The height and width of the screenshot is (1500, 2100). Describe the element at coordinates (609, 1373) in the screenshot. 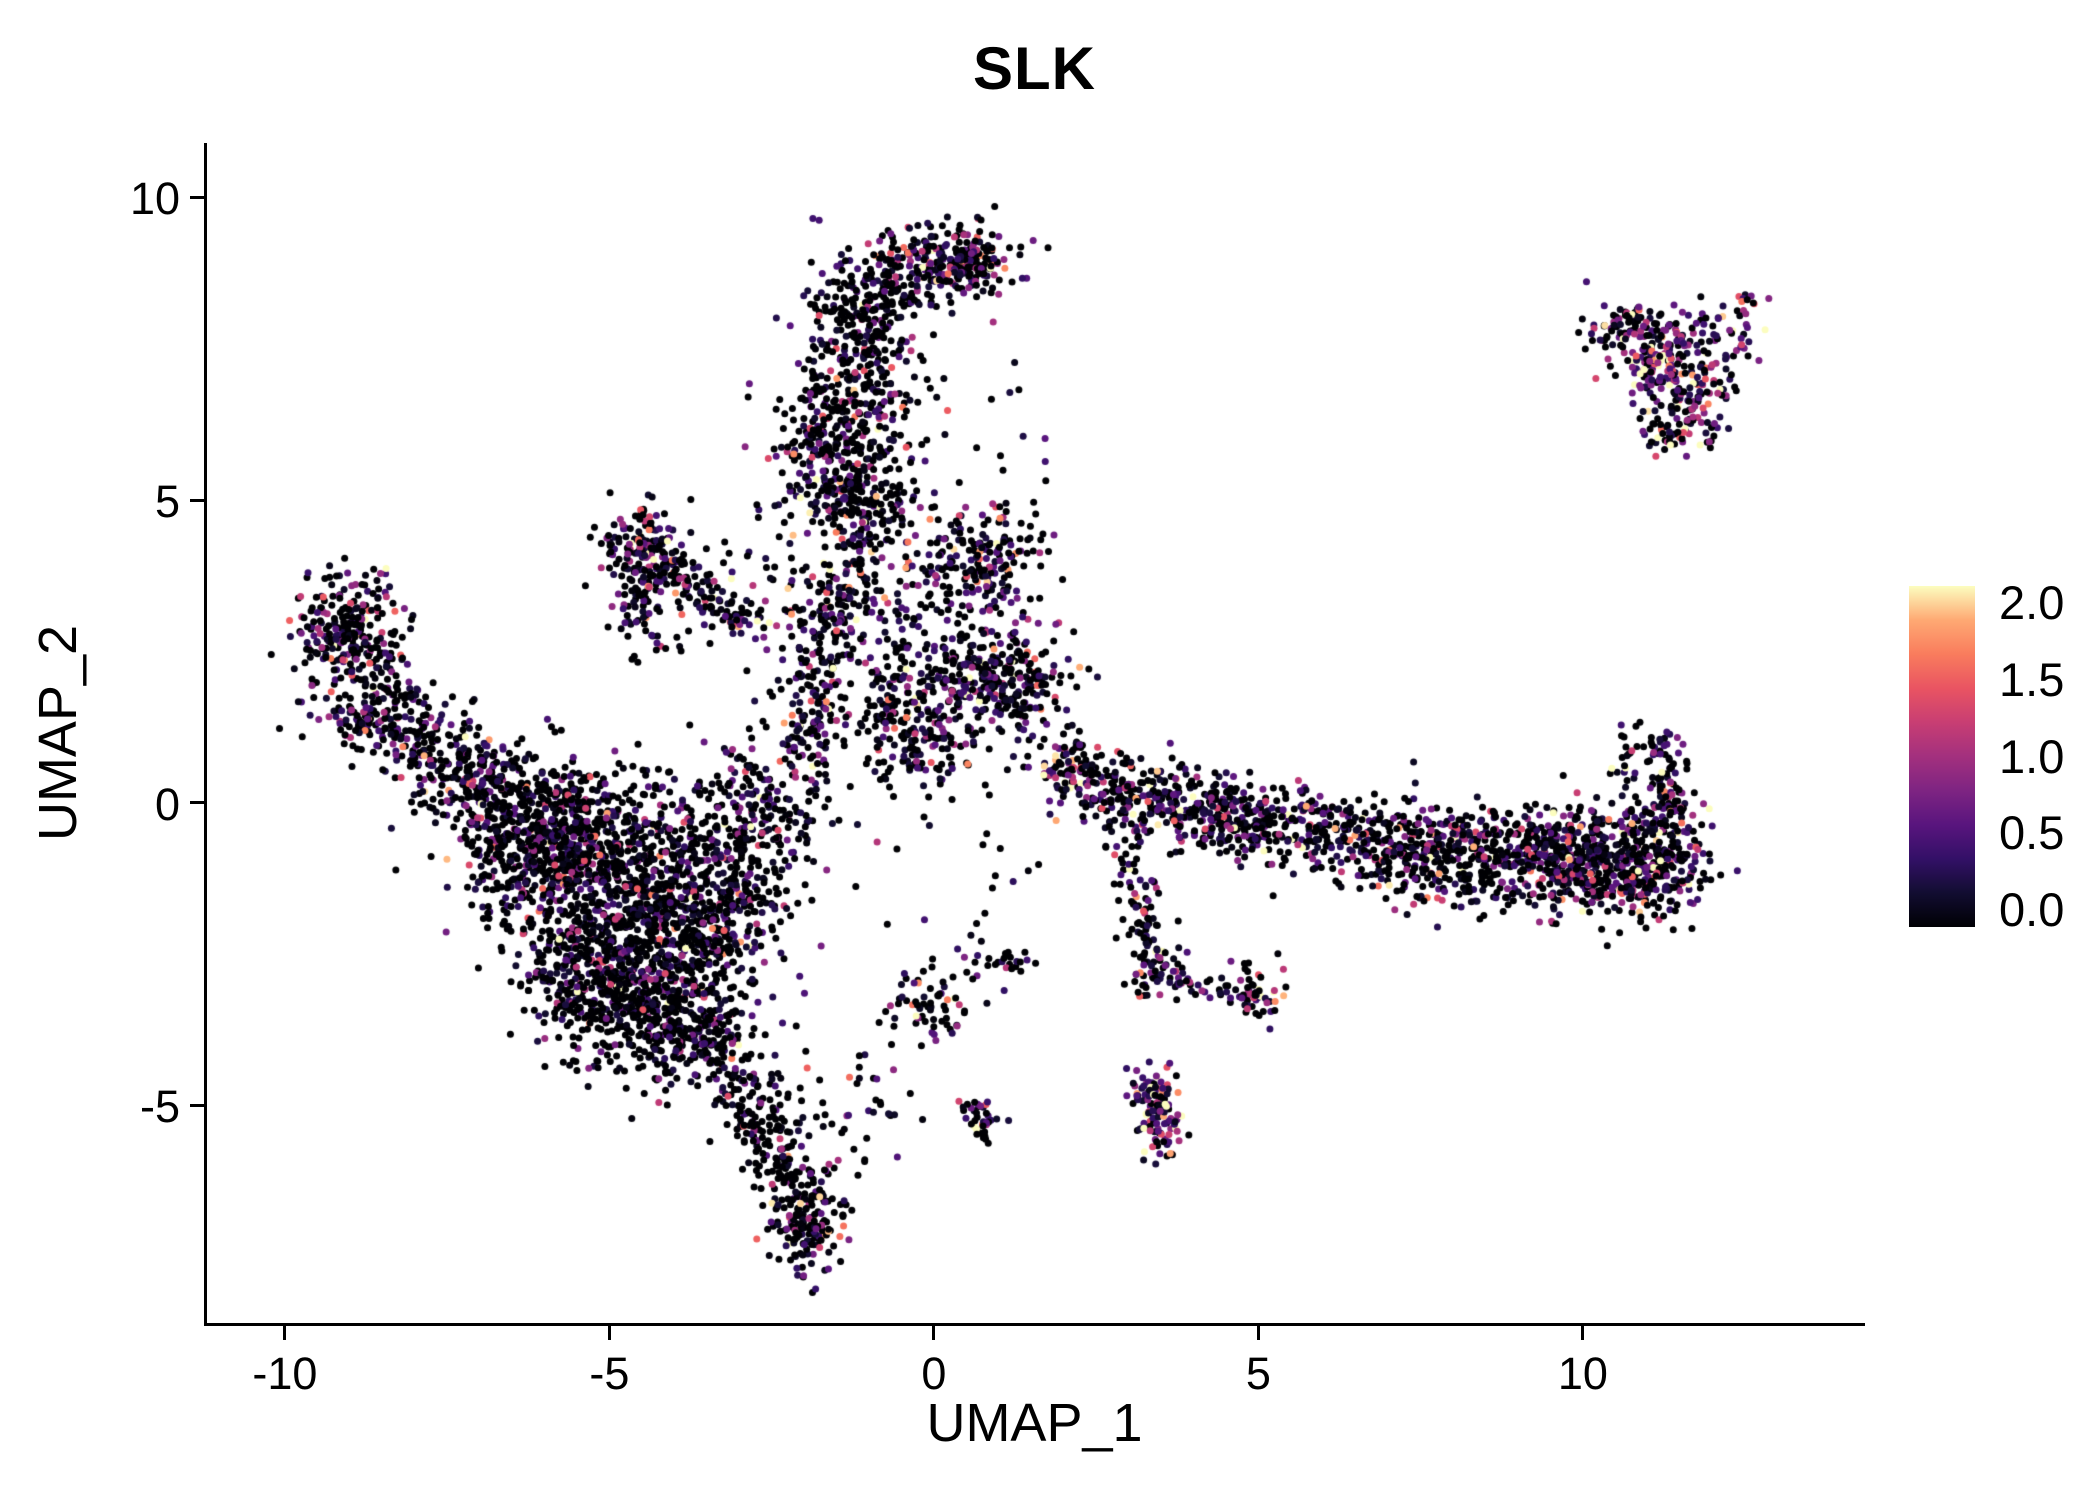

I see `x-tick-label: -5` at that location.